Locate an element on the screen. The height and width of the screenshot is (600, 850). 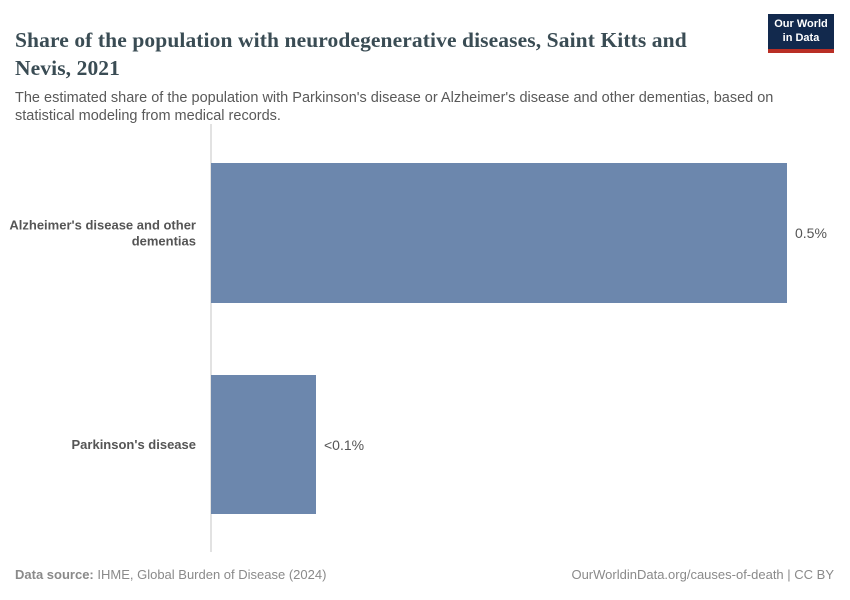
category-label-parkinsons: Parkinson's disease is located at coordinates (134, 444).